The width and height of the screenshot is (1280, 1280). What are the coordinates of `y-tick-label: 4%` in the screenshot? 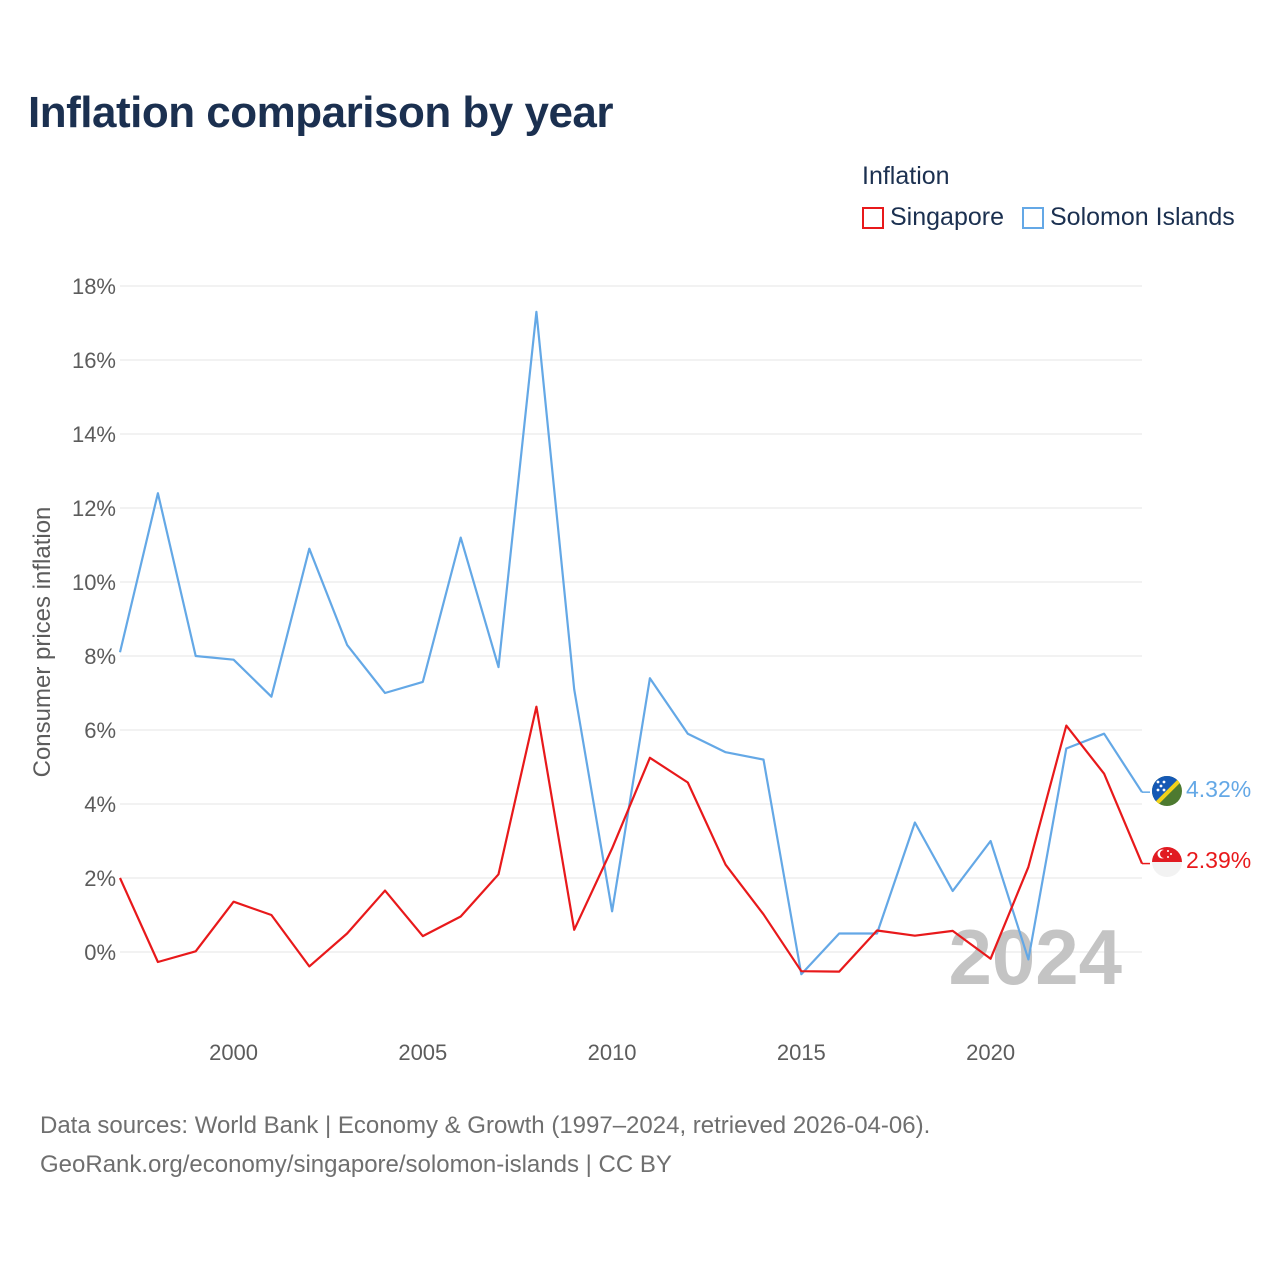 It's located at (100, 804).